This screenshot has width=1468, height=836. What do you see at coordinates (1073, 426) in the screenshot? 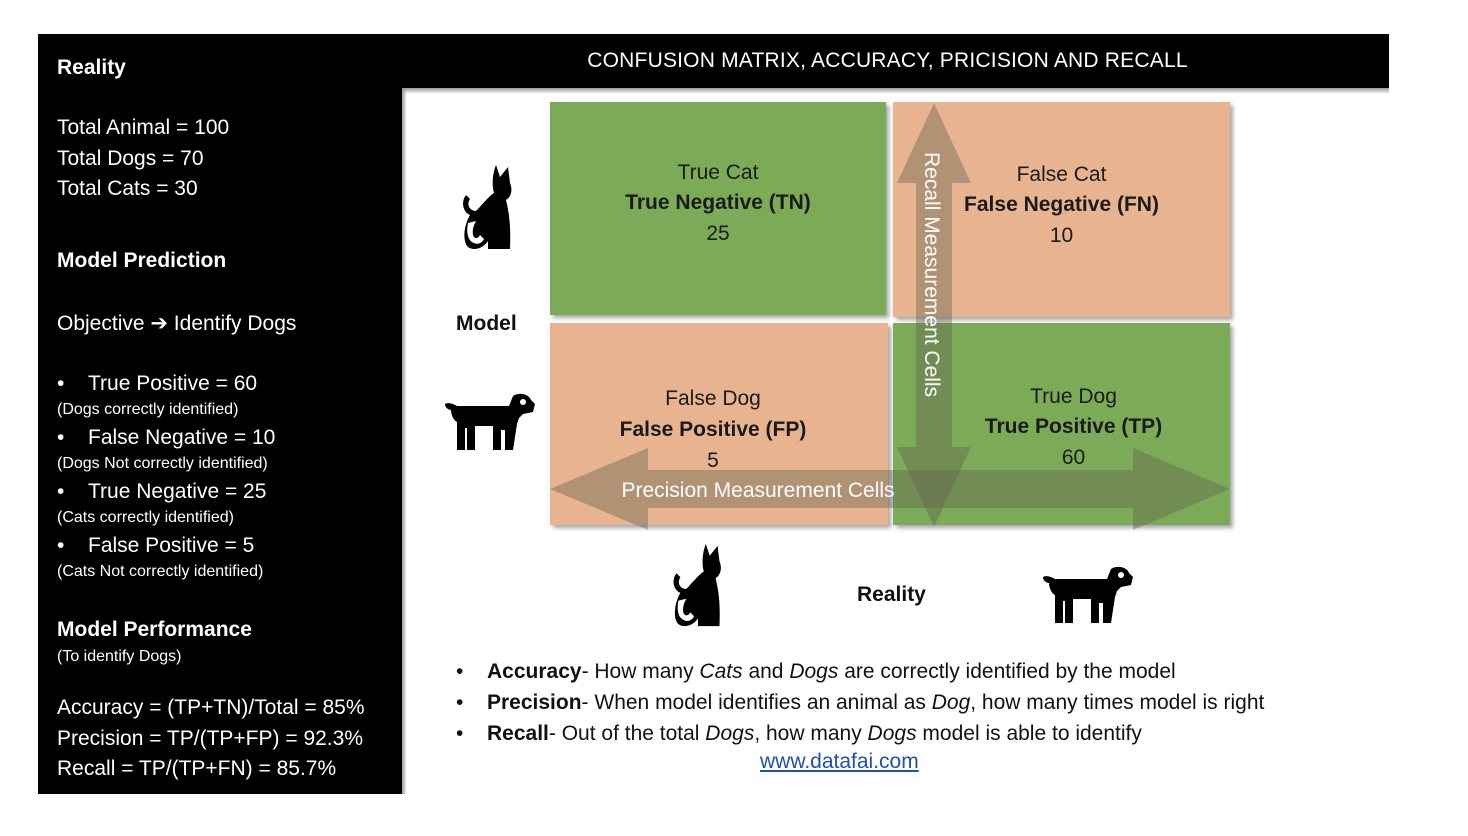
I see `cell-line2: True Positive (TP)` at bounding box center [1073, 426].